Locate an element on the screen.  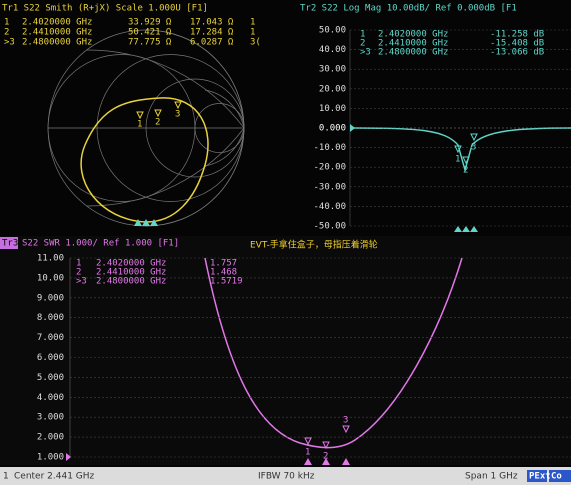
cor-badge is located at coordinates (560, 476).